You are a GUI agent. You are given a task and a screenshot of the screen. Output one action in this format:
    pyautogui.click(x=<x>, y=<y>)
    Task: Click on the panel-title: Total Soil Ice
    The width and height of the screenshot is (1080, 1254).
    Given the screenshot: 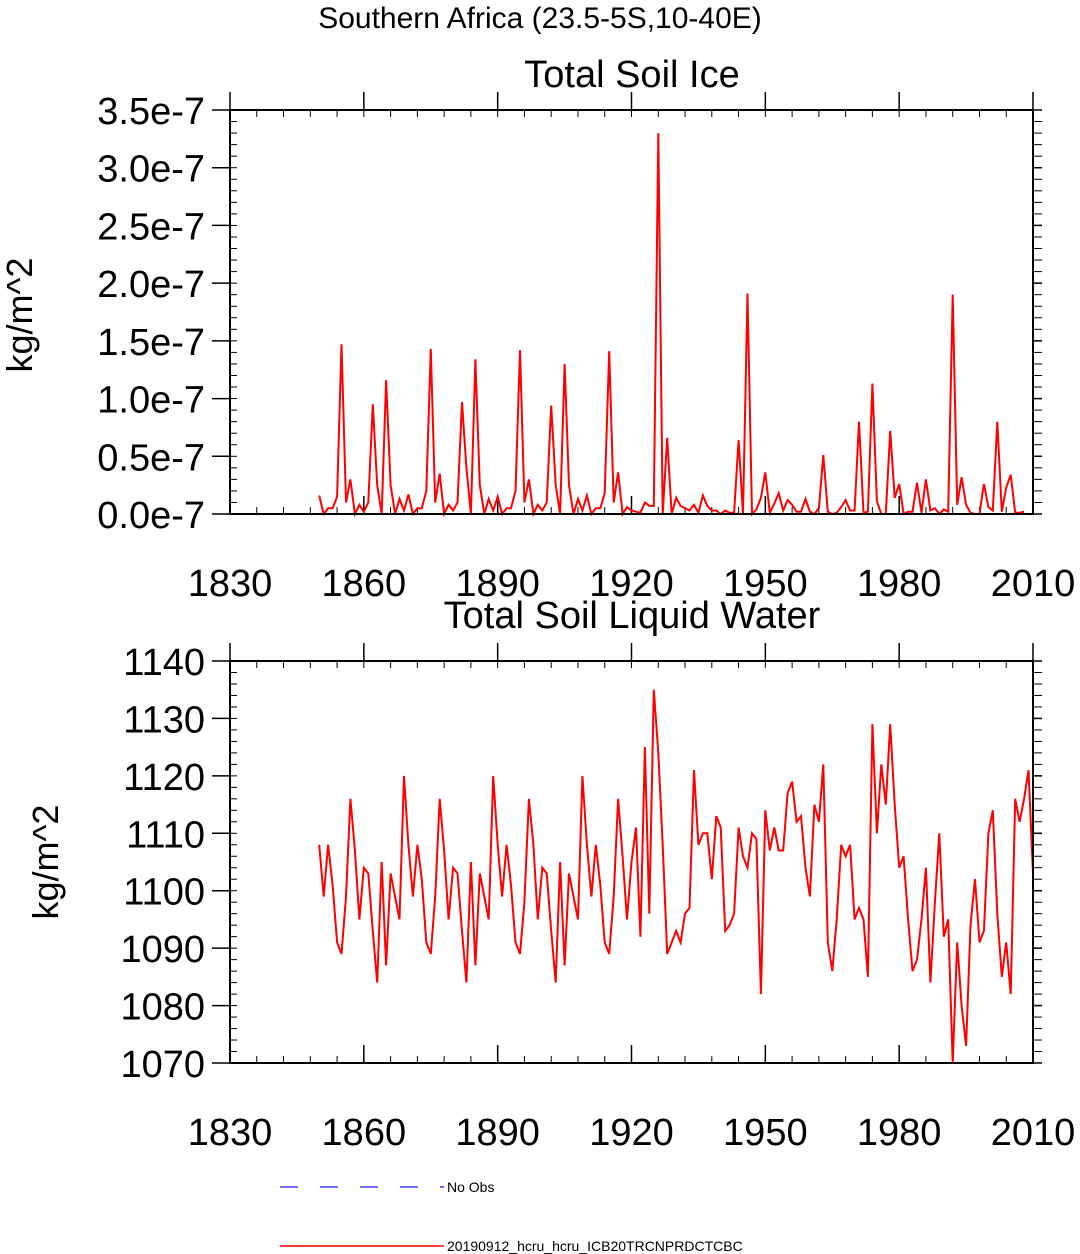 What is the action you would take?
    pyautogui.click(x=631, y=75)
    